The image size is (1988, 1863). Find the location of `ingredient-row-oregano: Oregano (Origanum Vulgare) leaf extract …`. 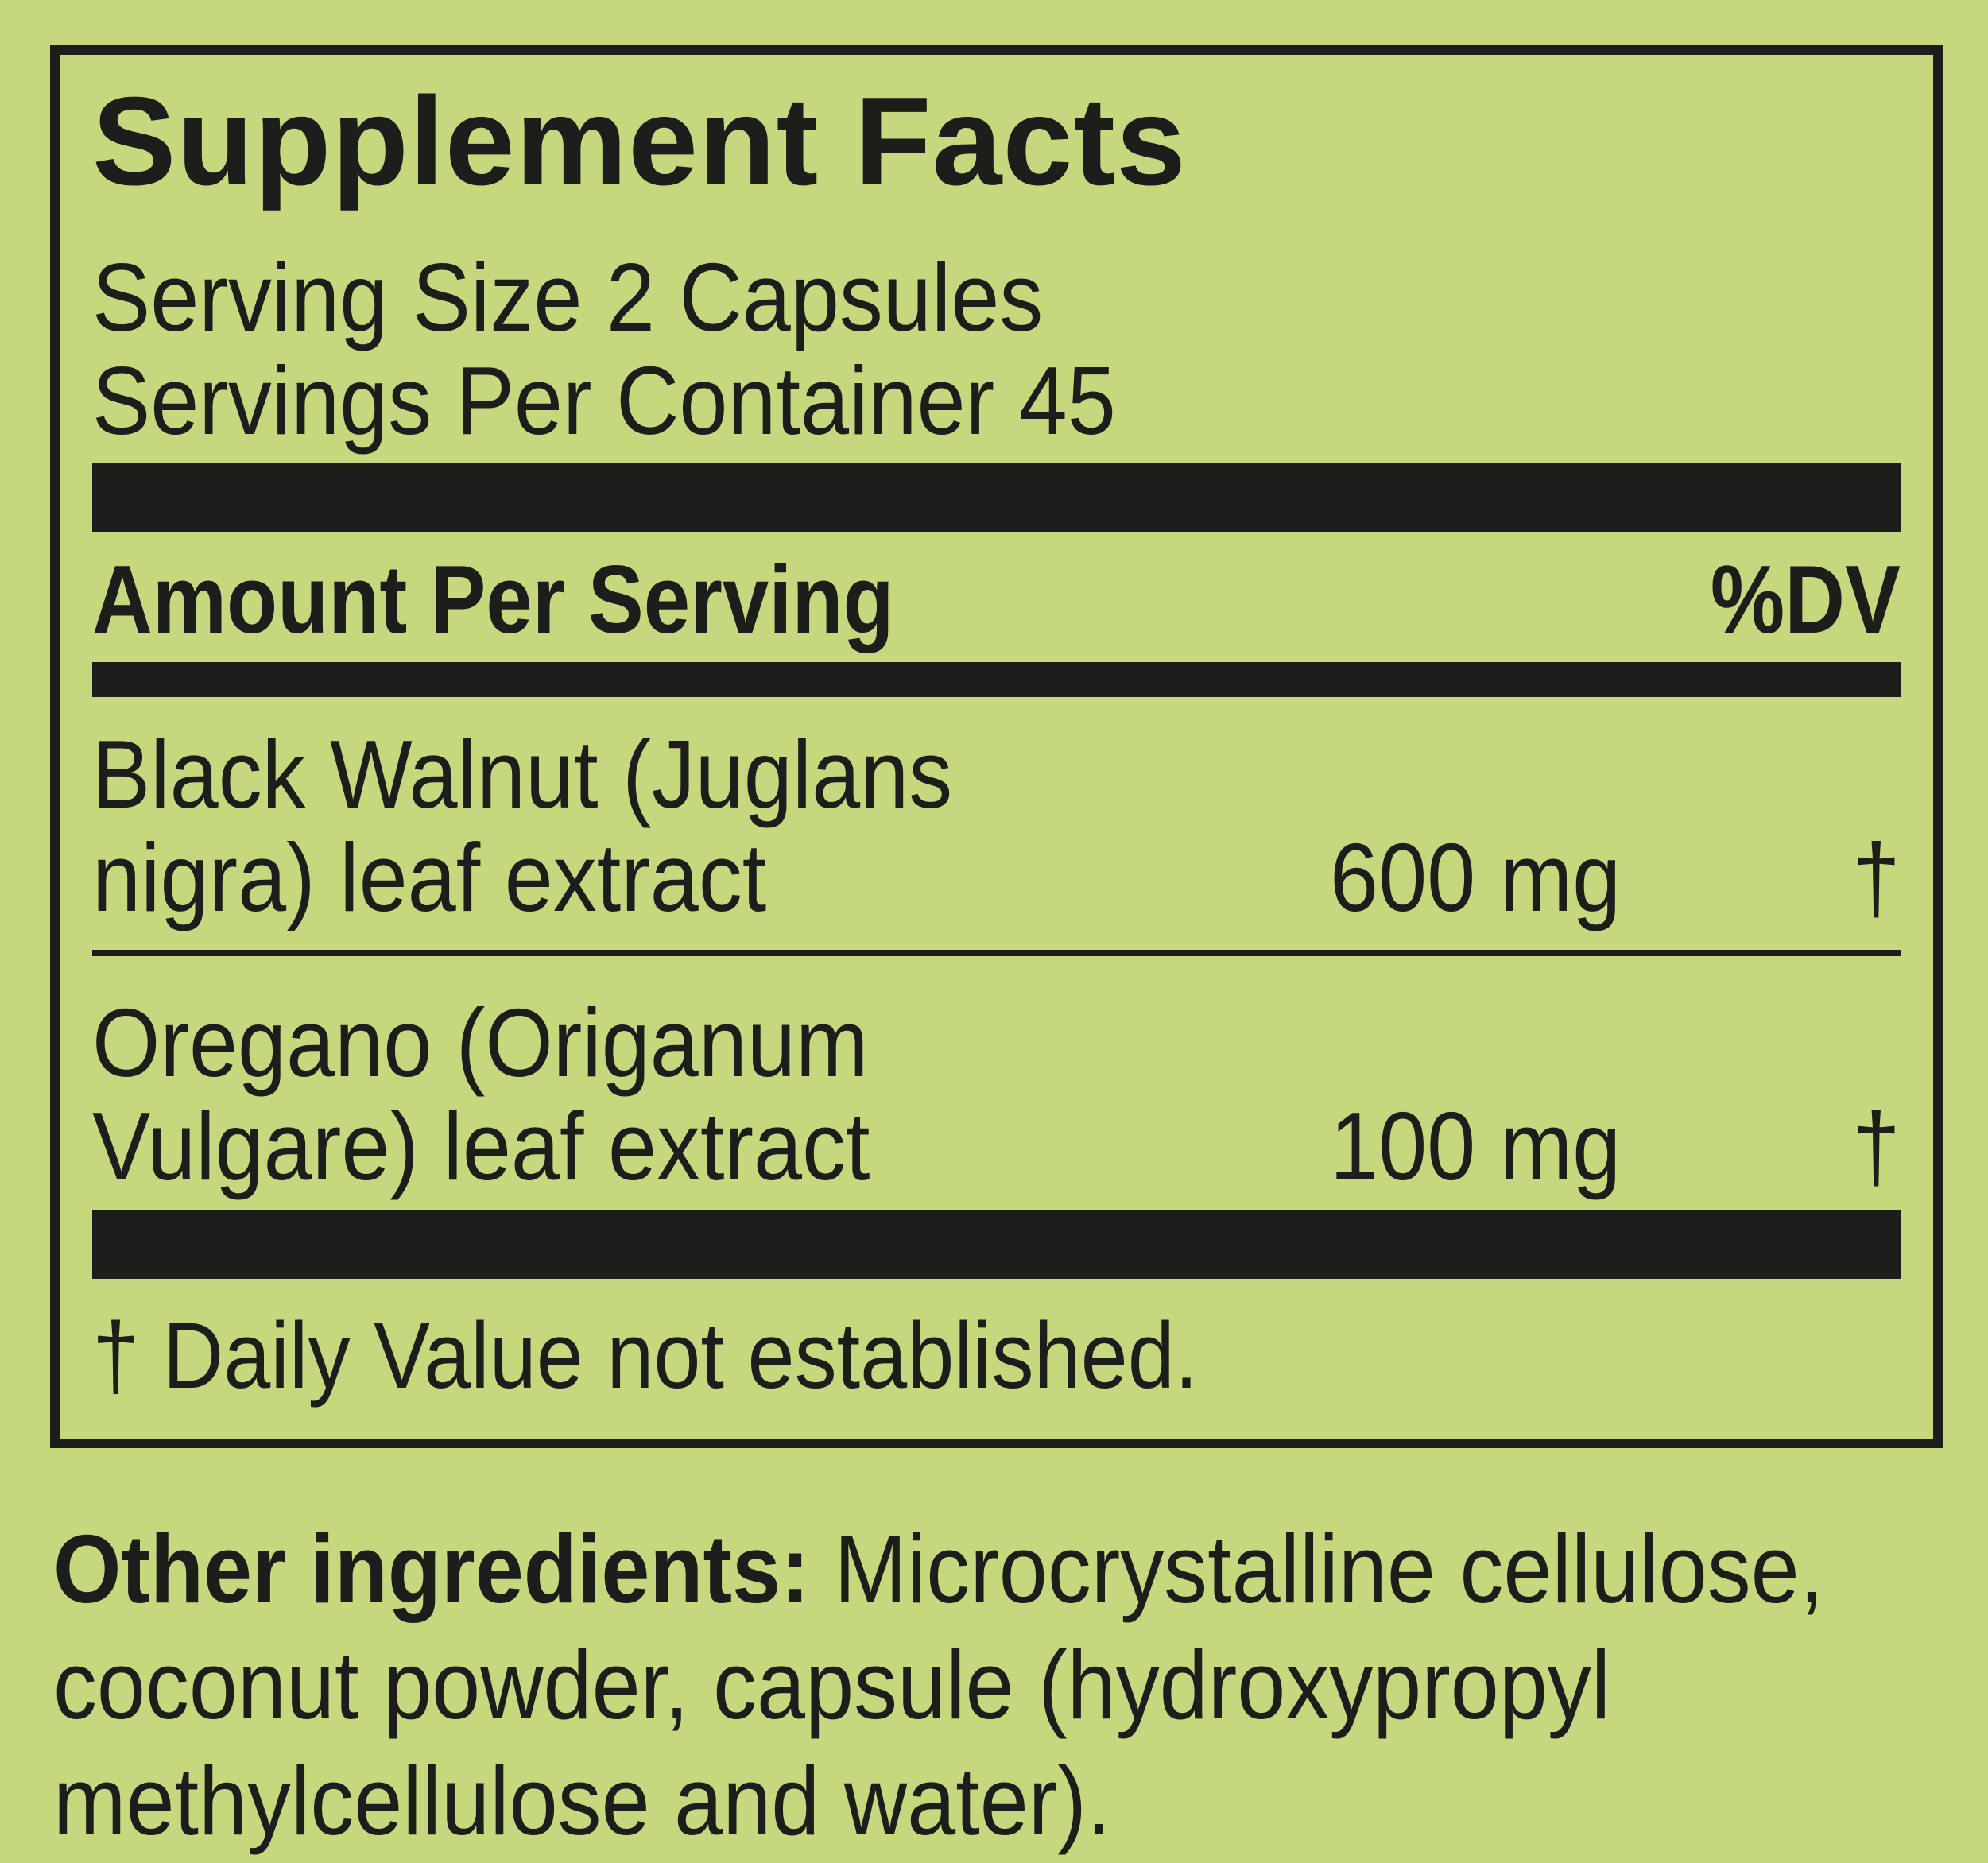

ingredient-row-oregano: Oregano (Origanum Vulgare) leaf extract … is located at coordinates (996, 1094).